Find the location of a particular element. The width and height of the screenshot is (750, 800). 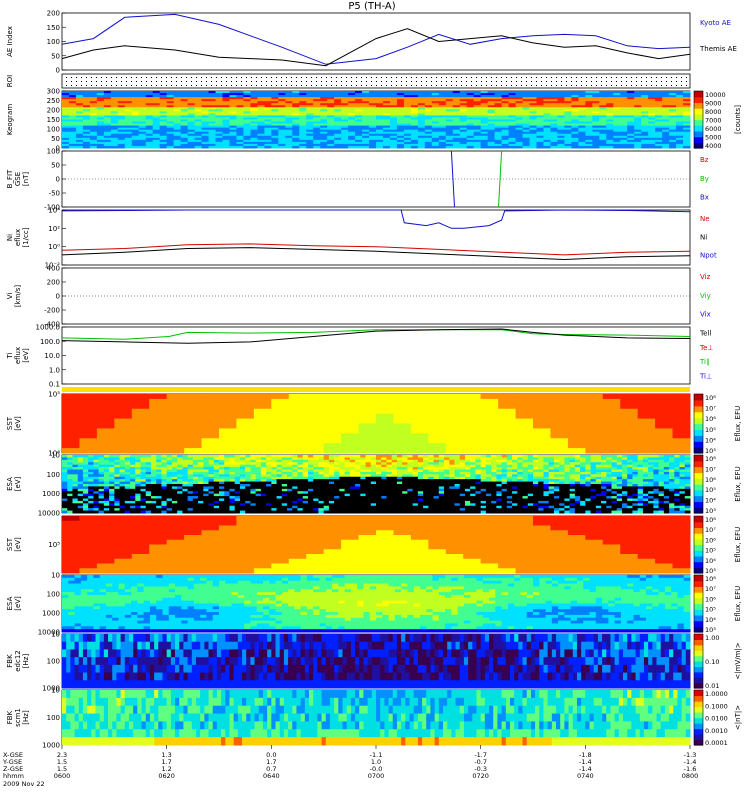

y-tick-label: -100 is located at coordinates (52, 208).